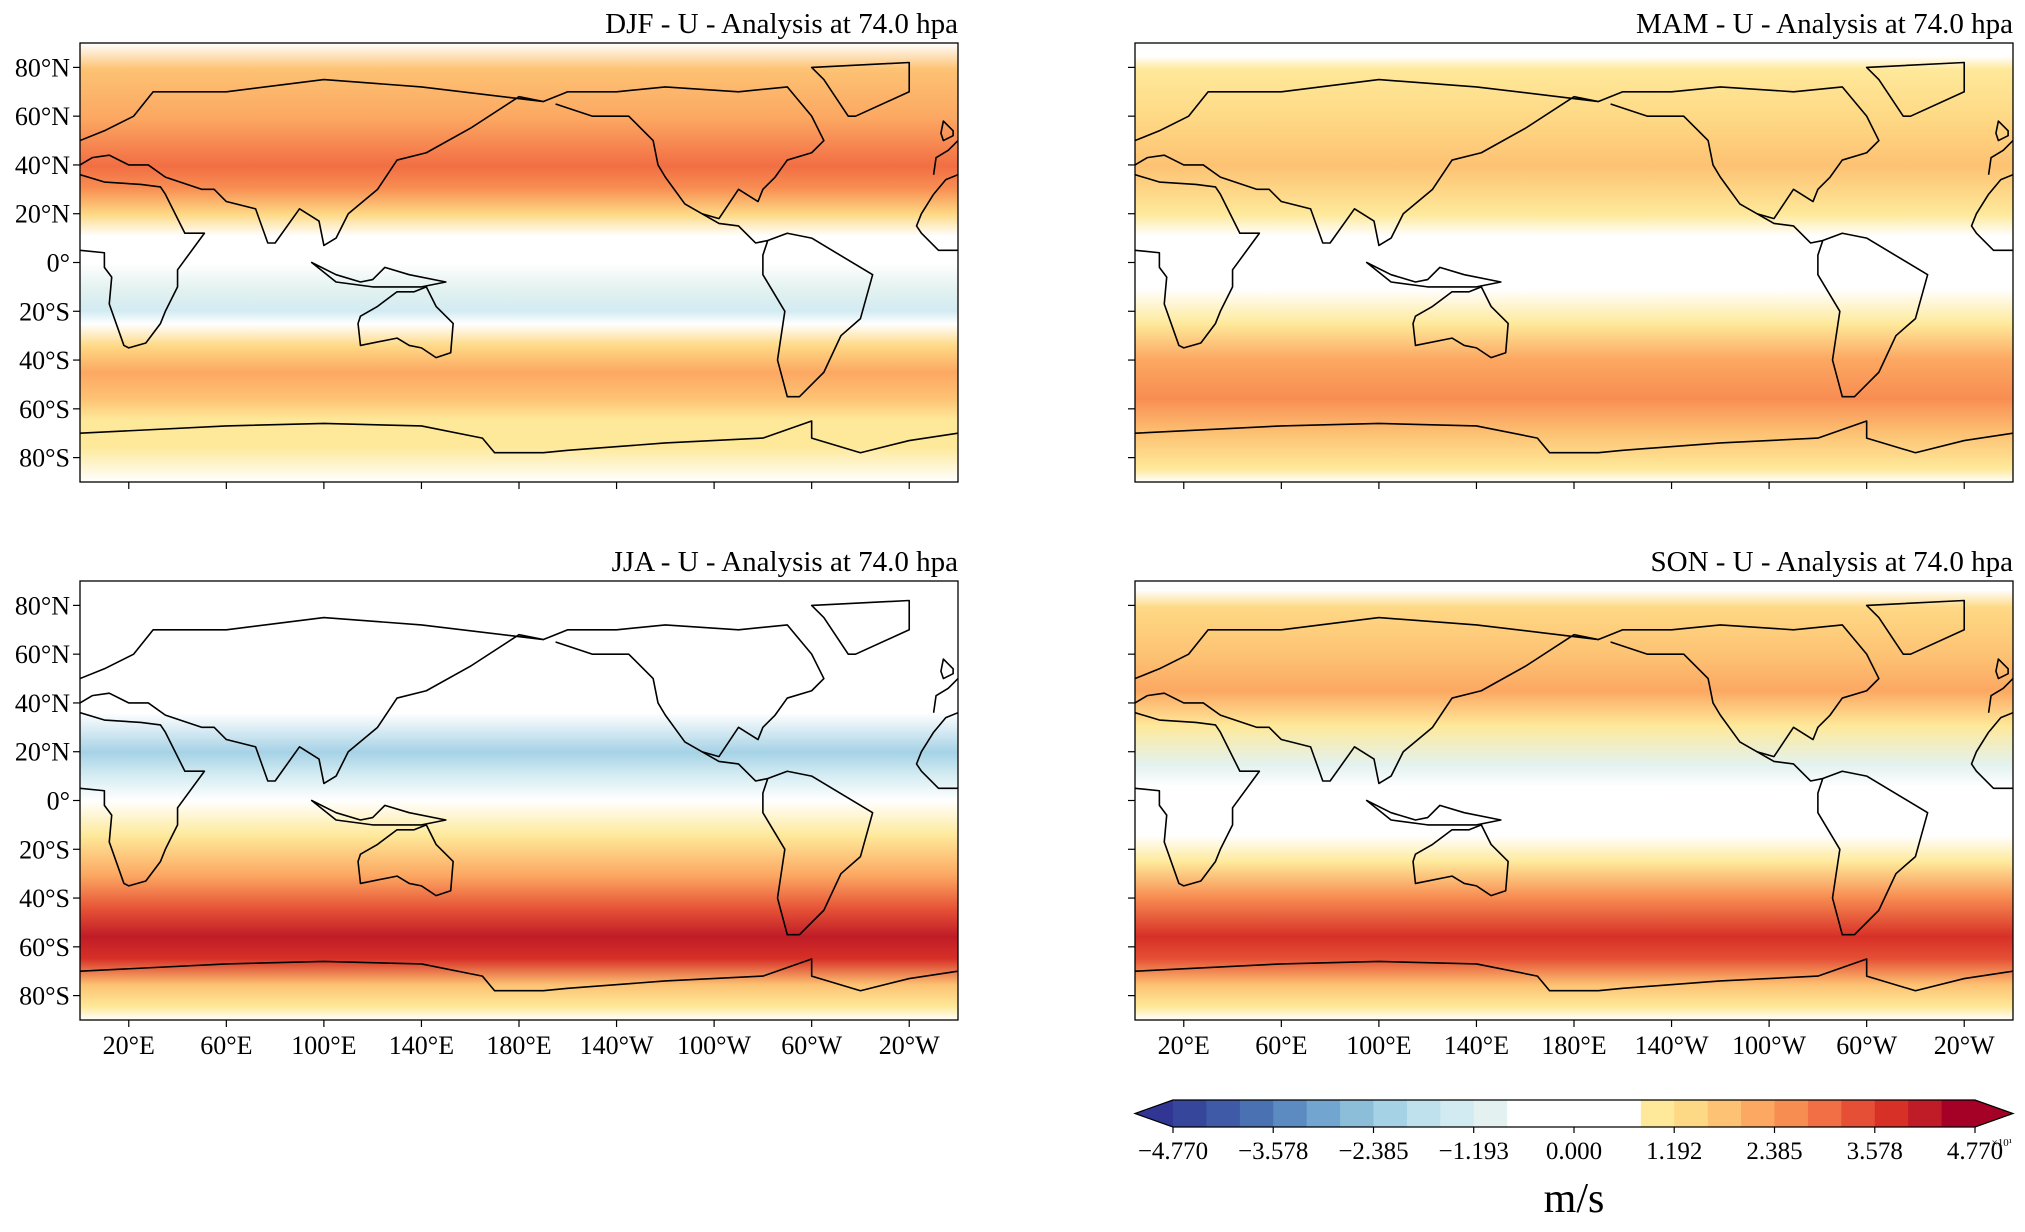 This screenshot has height=1232, width=2025. Describe the element at coordinates (2001, 1143) in the screenshot. I see `colorbar-exponent: ×10¹` at that location.